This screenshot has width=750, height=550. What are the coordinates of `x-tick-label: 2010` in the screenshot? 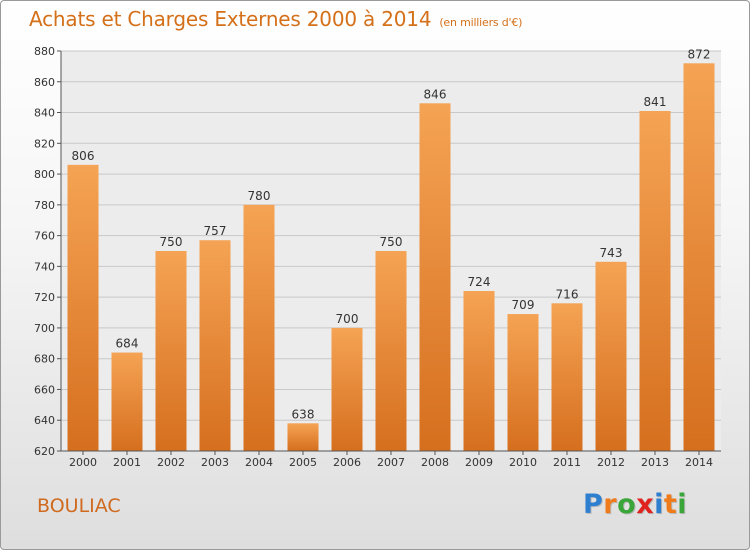 It's located at (523, 462).